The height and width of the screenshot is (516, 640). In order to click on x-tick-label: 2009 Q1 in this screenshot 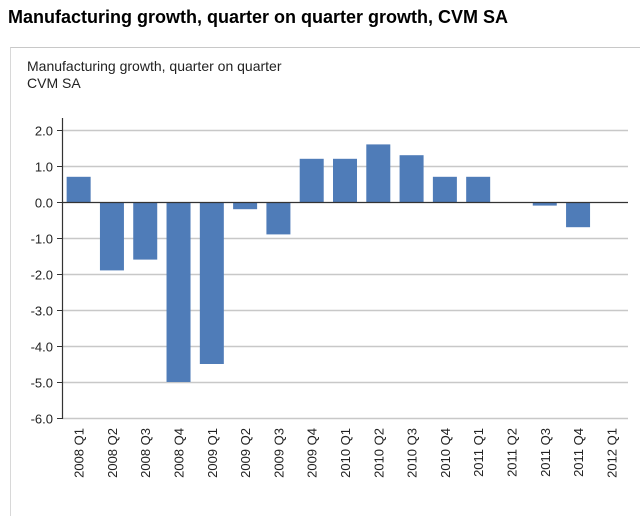, I will do `click(212, 453)`.